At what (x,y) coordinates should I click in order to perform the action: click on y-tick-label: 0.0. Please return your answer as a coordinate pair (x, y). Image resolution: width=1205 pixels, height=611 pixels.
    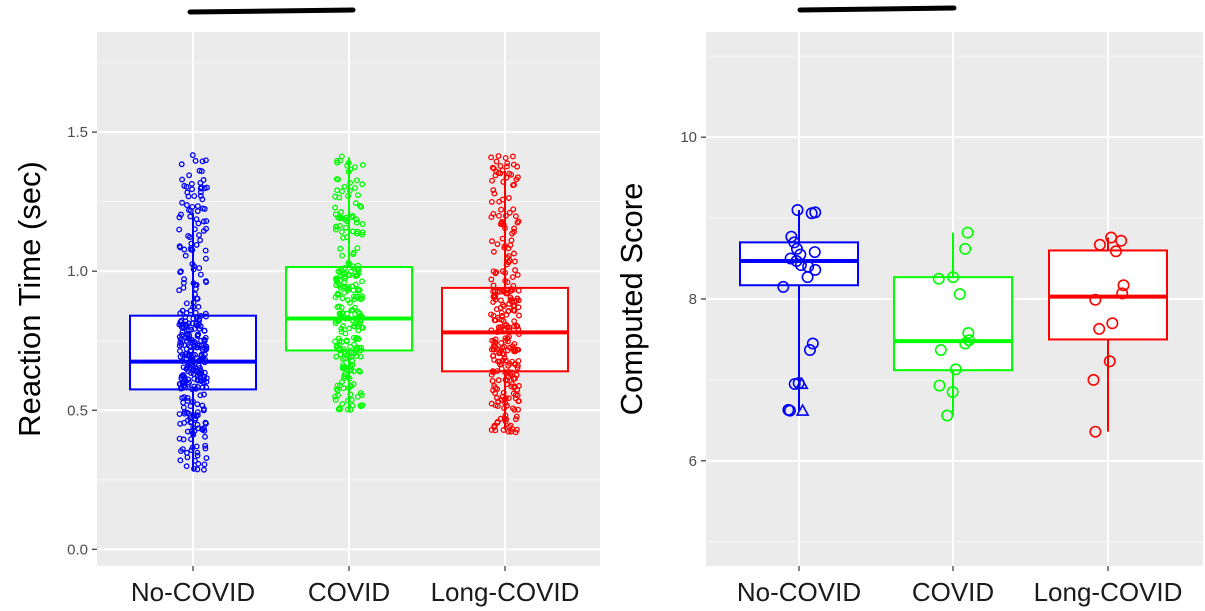
    Looking at the image, I should click on (77, 549).